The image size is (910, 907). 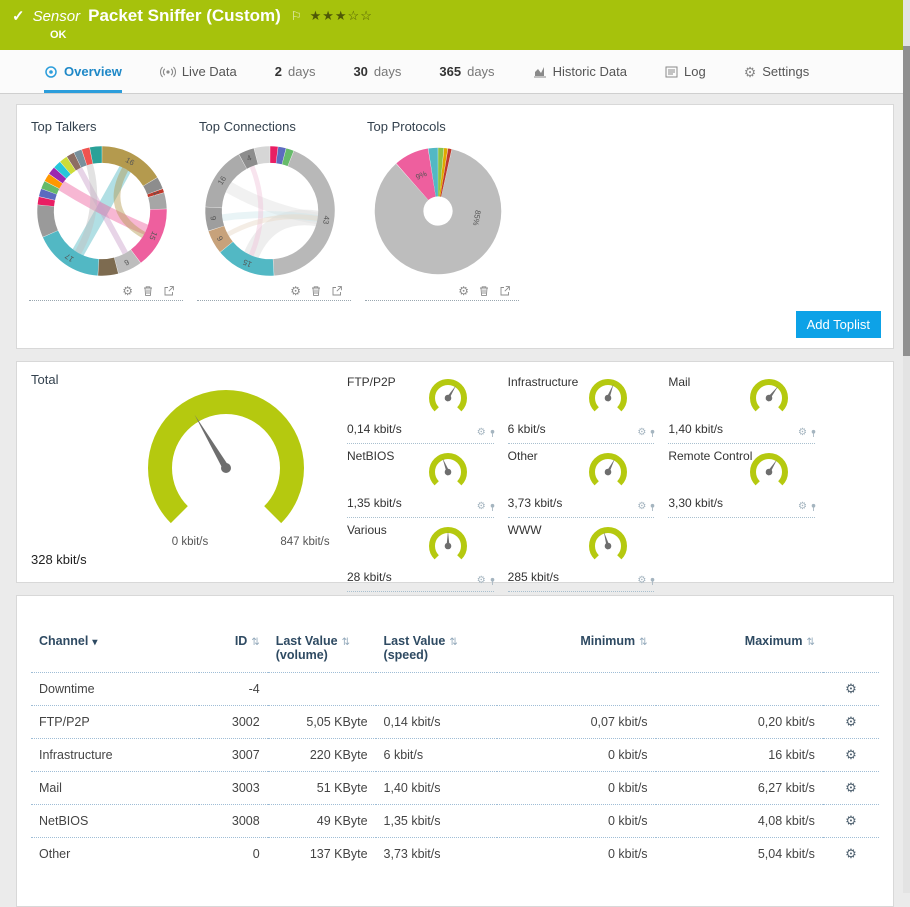 What do you see at coordinates (838, 324) in the screenshot?
I see `add-toplist-button: Add Toplist` at bounding box center [838, 324].